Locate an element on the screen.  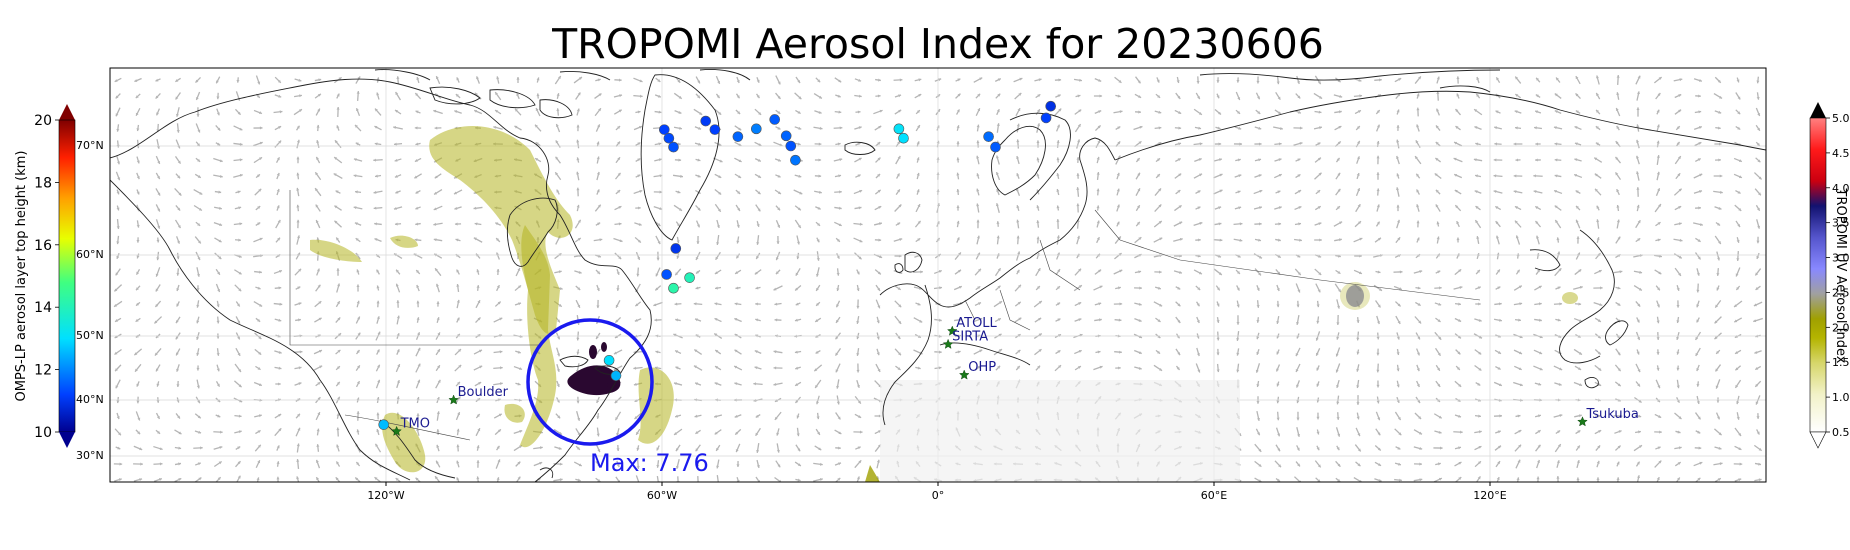
lon-label-0: 0° is located at coordinates (938, 495).